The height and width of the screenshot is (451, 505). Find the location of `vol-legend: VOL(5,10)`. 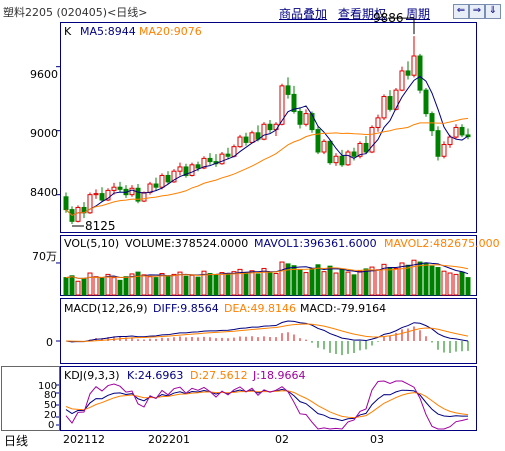

vol-legend: VOL(5,10) is located at coordinates (91, 243).